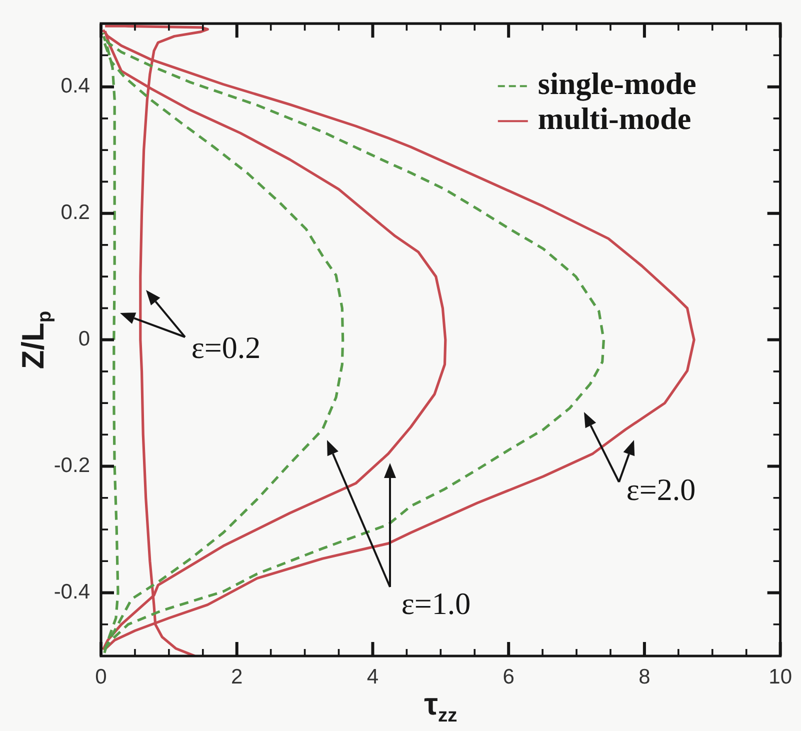 Image resolution: width=801 pixels, height=731 pixels. Describe the element at coordinates (436, 604) in the screenshot. I see `annotation: ε=1.0` at that location.